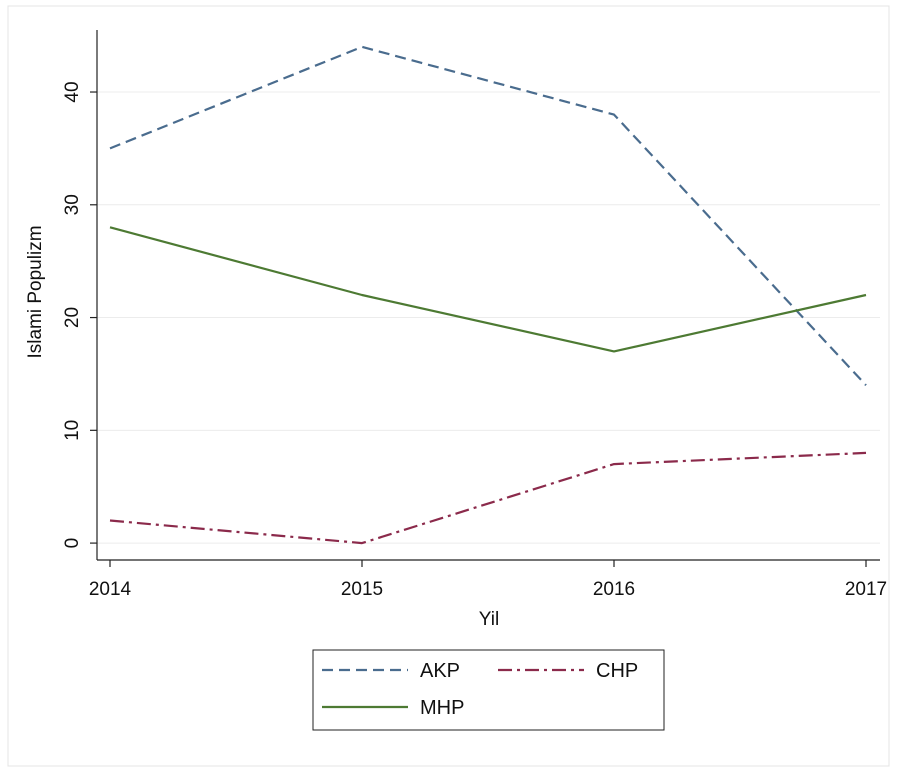 The width and height of the screenshot is (897, 773). What do you see at coordinates (489, 619) in the screenshot?
I see `x-axis-title: Yil` at bounding box center [489, 619].